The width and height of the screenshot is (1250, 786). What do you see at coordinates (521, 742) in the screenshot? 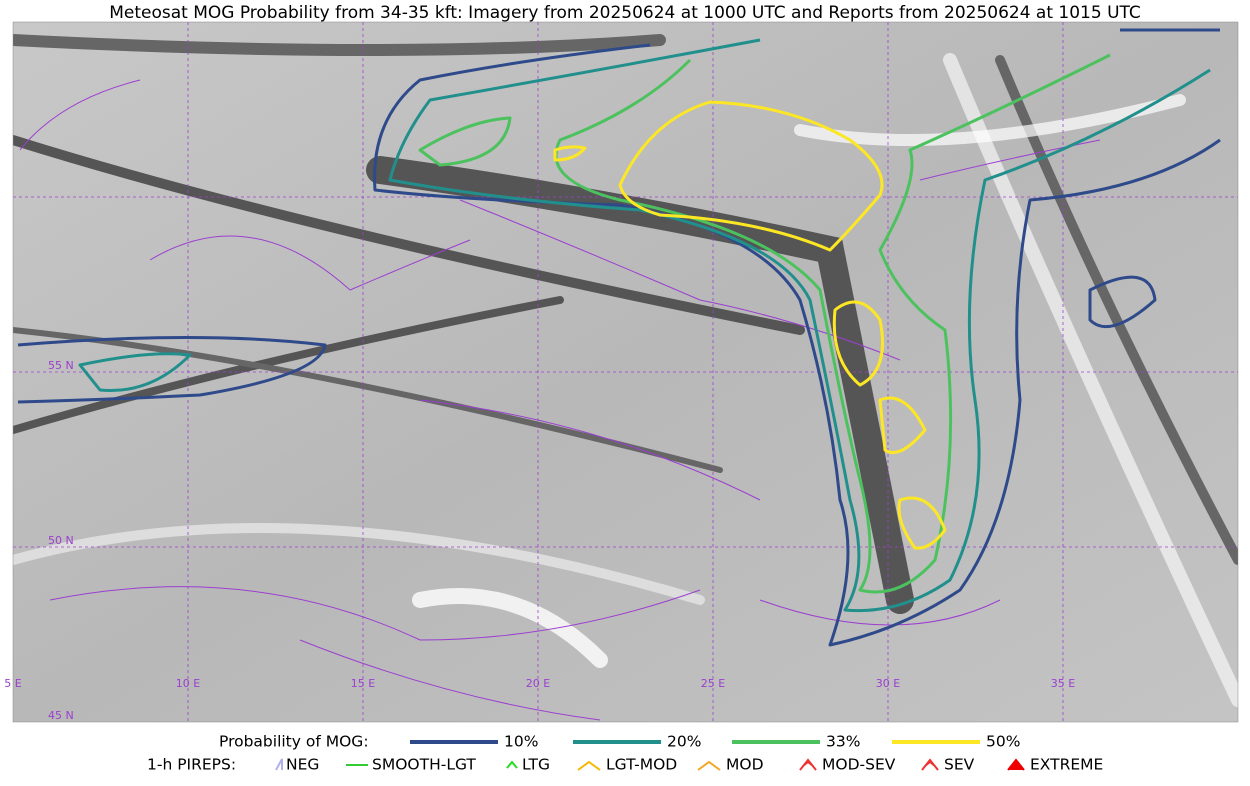
I see `legend-label: 10%` at bounding box center [521, 742].